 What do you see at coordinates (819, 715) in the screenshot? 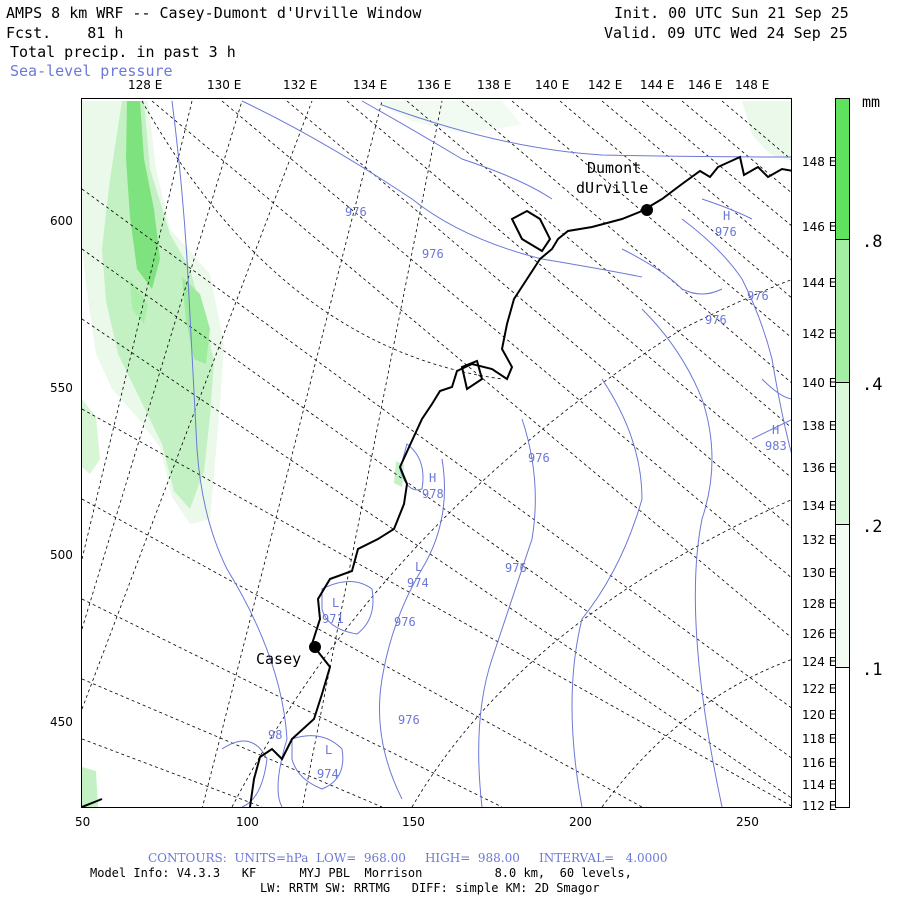
I see `right-lon-label: 120 E` at bounding box center [819, 715].